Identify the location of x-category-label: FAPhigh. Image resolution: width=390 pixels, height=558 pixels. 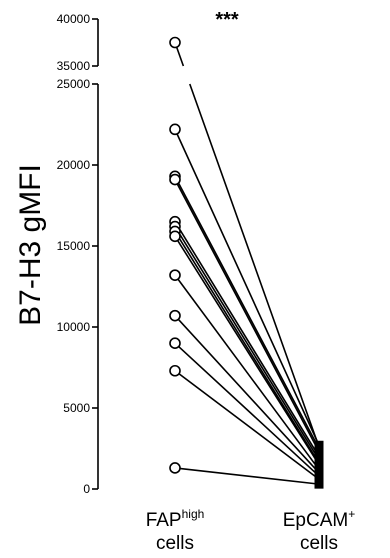
(175, 519).